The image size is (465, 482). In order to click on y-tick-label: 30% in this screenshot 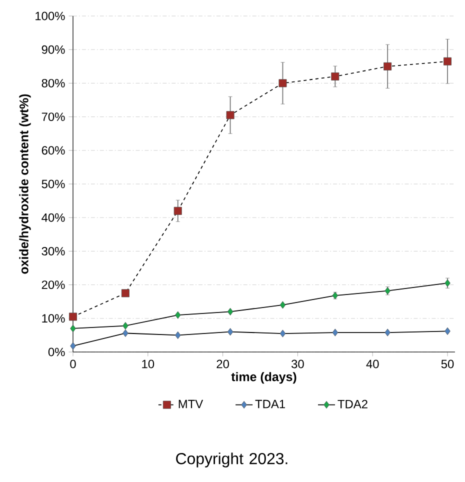, I will do `click(53, 251)`.